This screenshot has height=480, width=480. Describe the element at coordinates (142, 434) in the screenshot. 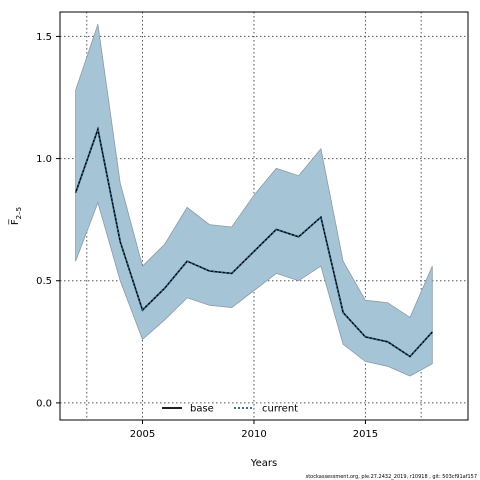

I see `x-tick-label: 2005` at that location.